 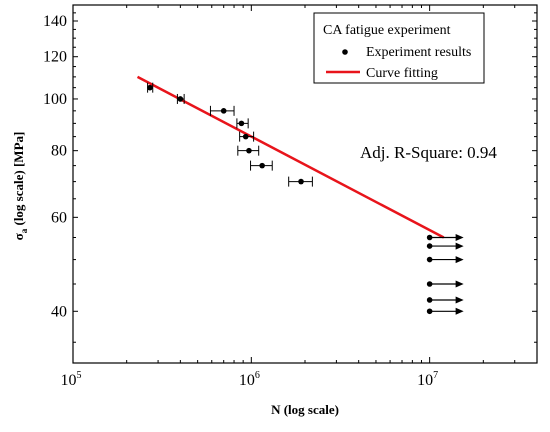 I want to click on legend-dot-marker, so click(x=345, y=52).